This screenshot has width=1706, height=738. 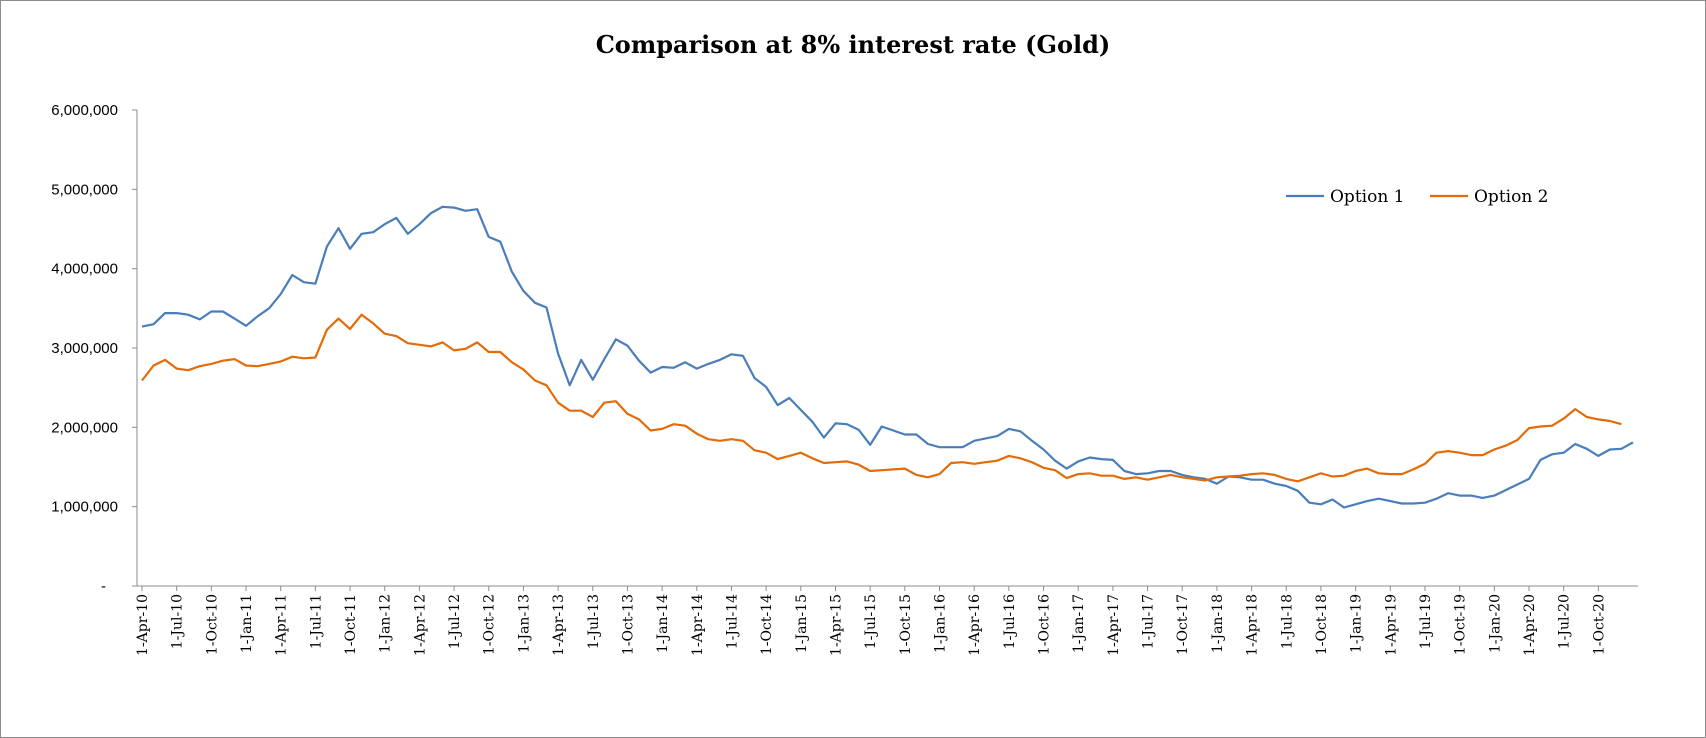 What do you see at coordinates (663, 623) in the screenshot?
I see `x-tick-label: 1-Jan-14` at bounding box center [663, 623].